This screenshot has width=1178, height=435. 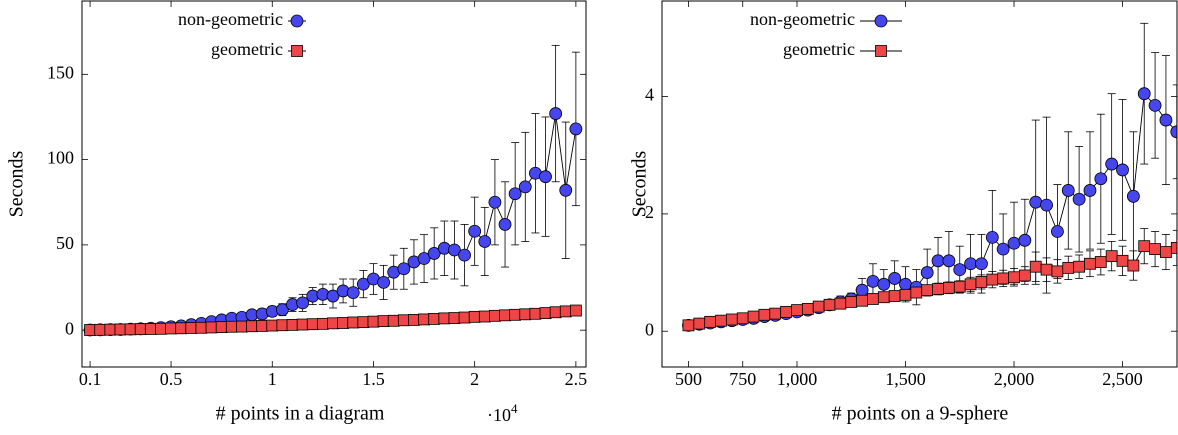 I want to click on x-tick-label: 500, so click(x=688, y=379).